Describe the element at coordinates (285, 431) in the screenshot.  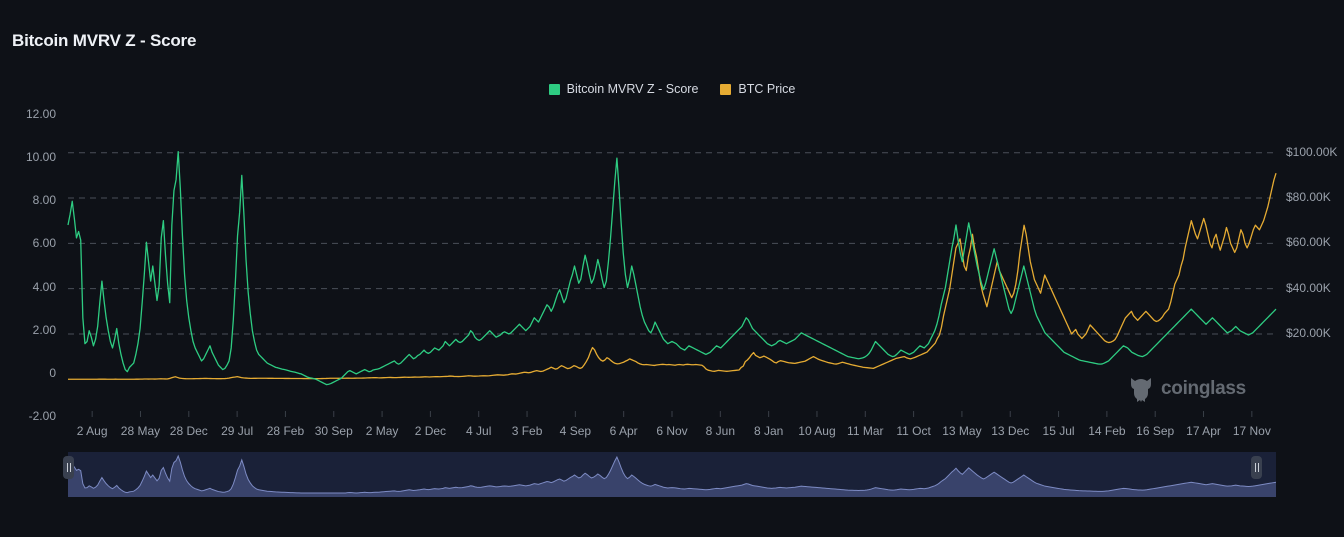
I see `x-tick-label: 28 Feb` at that location.